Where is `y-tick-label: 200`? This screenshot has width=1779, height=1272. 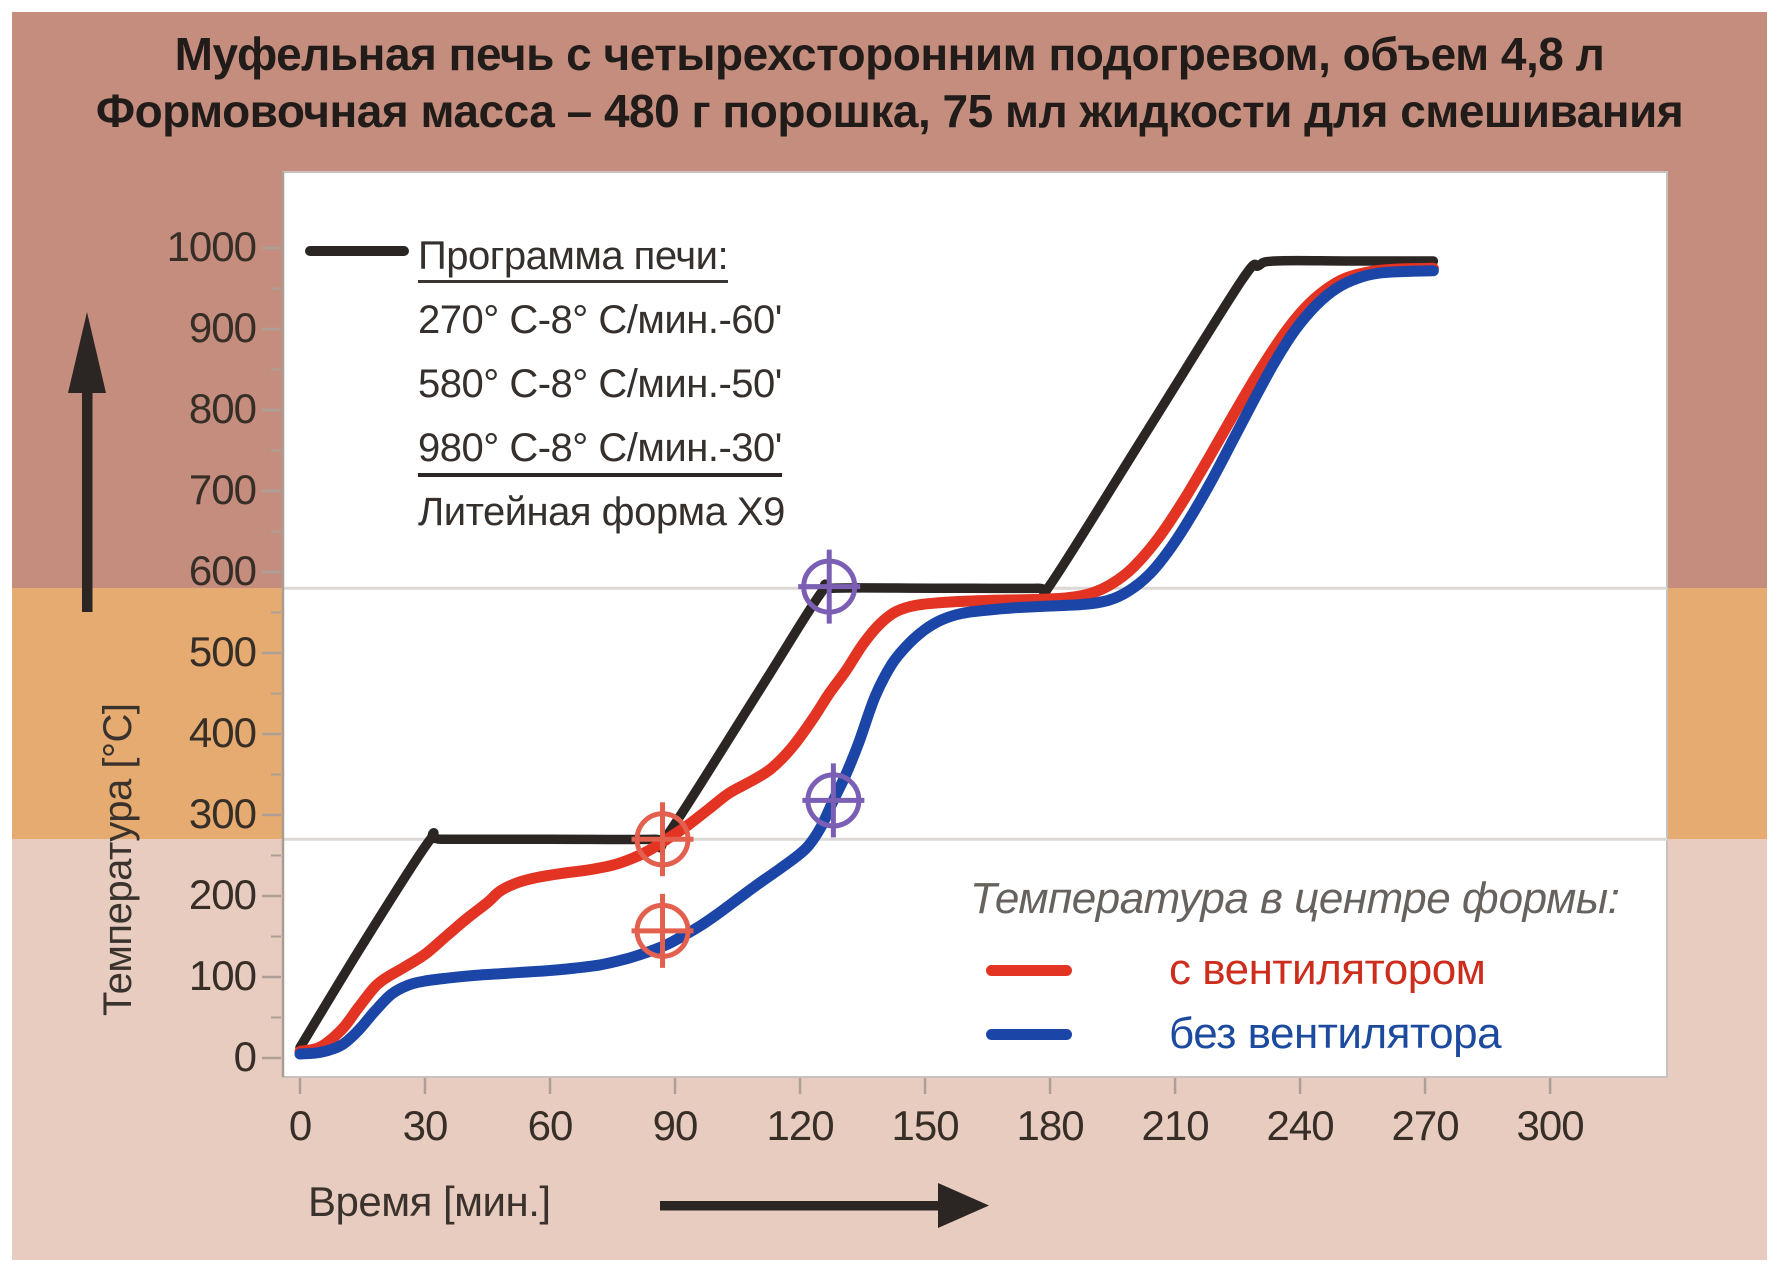 y-tick-label: 200 is located at coordinates (222, 894).